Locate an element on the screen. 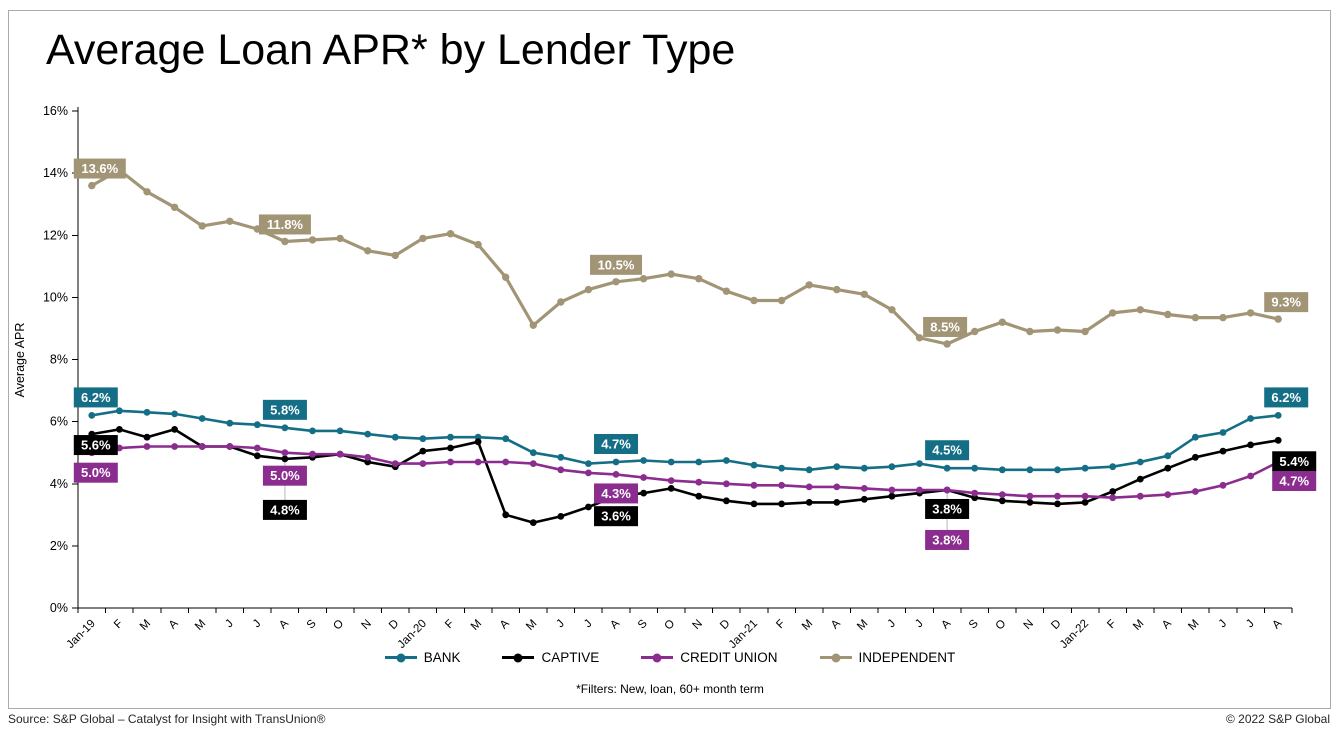 The height and width of the screenshot is (737, 1340). x-tick-label: M is located at coordinates (862, 625).